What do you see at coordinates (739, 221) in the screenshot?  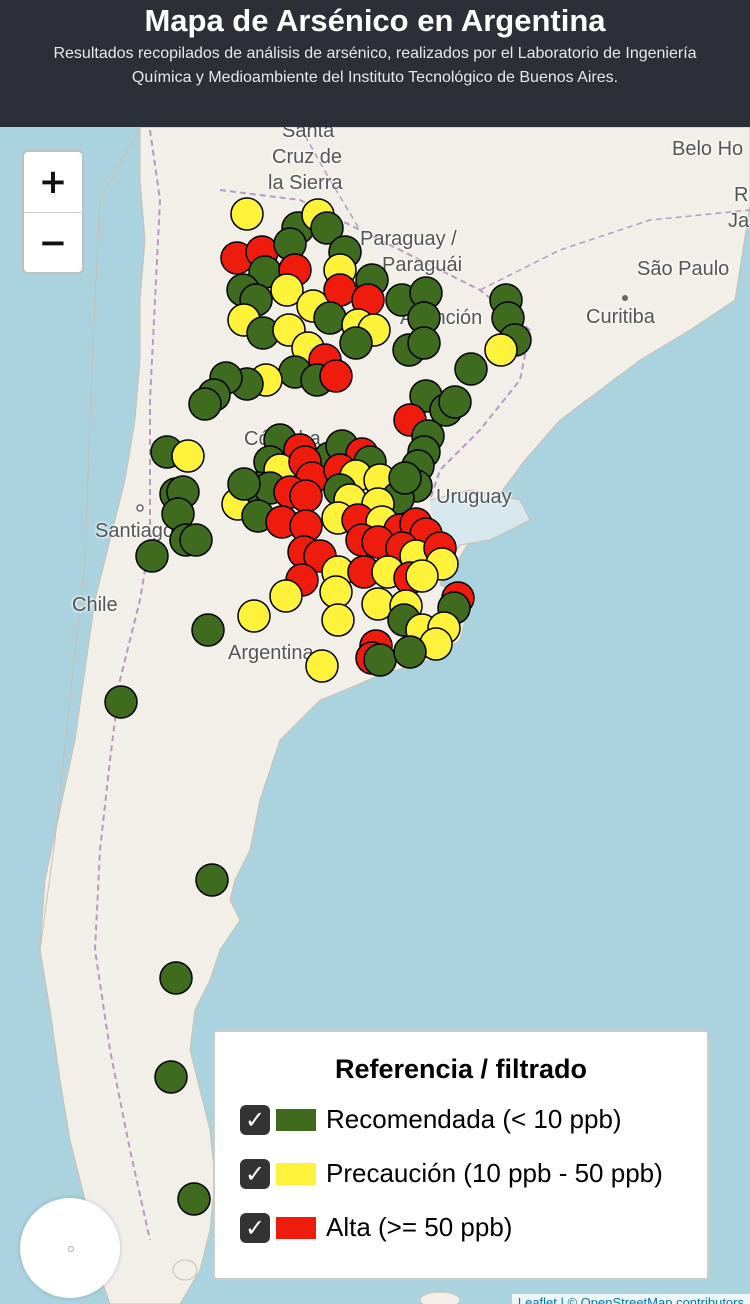 I see `map-label-rio-2: Jan` at bounding box center [739, 221].